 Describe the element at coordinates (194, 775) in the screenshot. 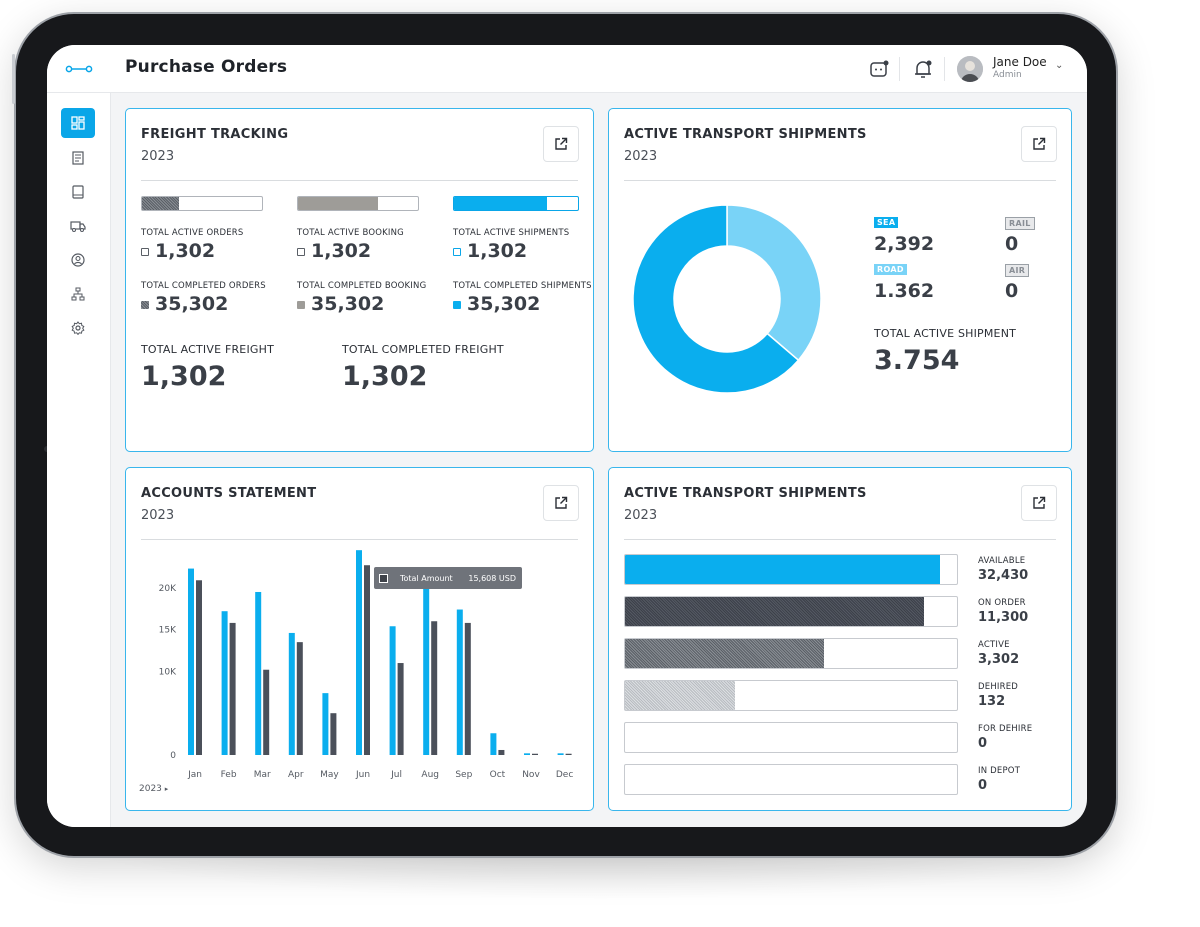

I see `x-tick-label: Jan` at that location.